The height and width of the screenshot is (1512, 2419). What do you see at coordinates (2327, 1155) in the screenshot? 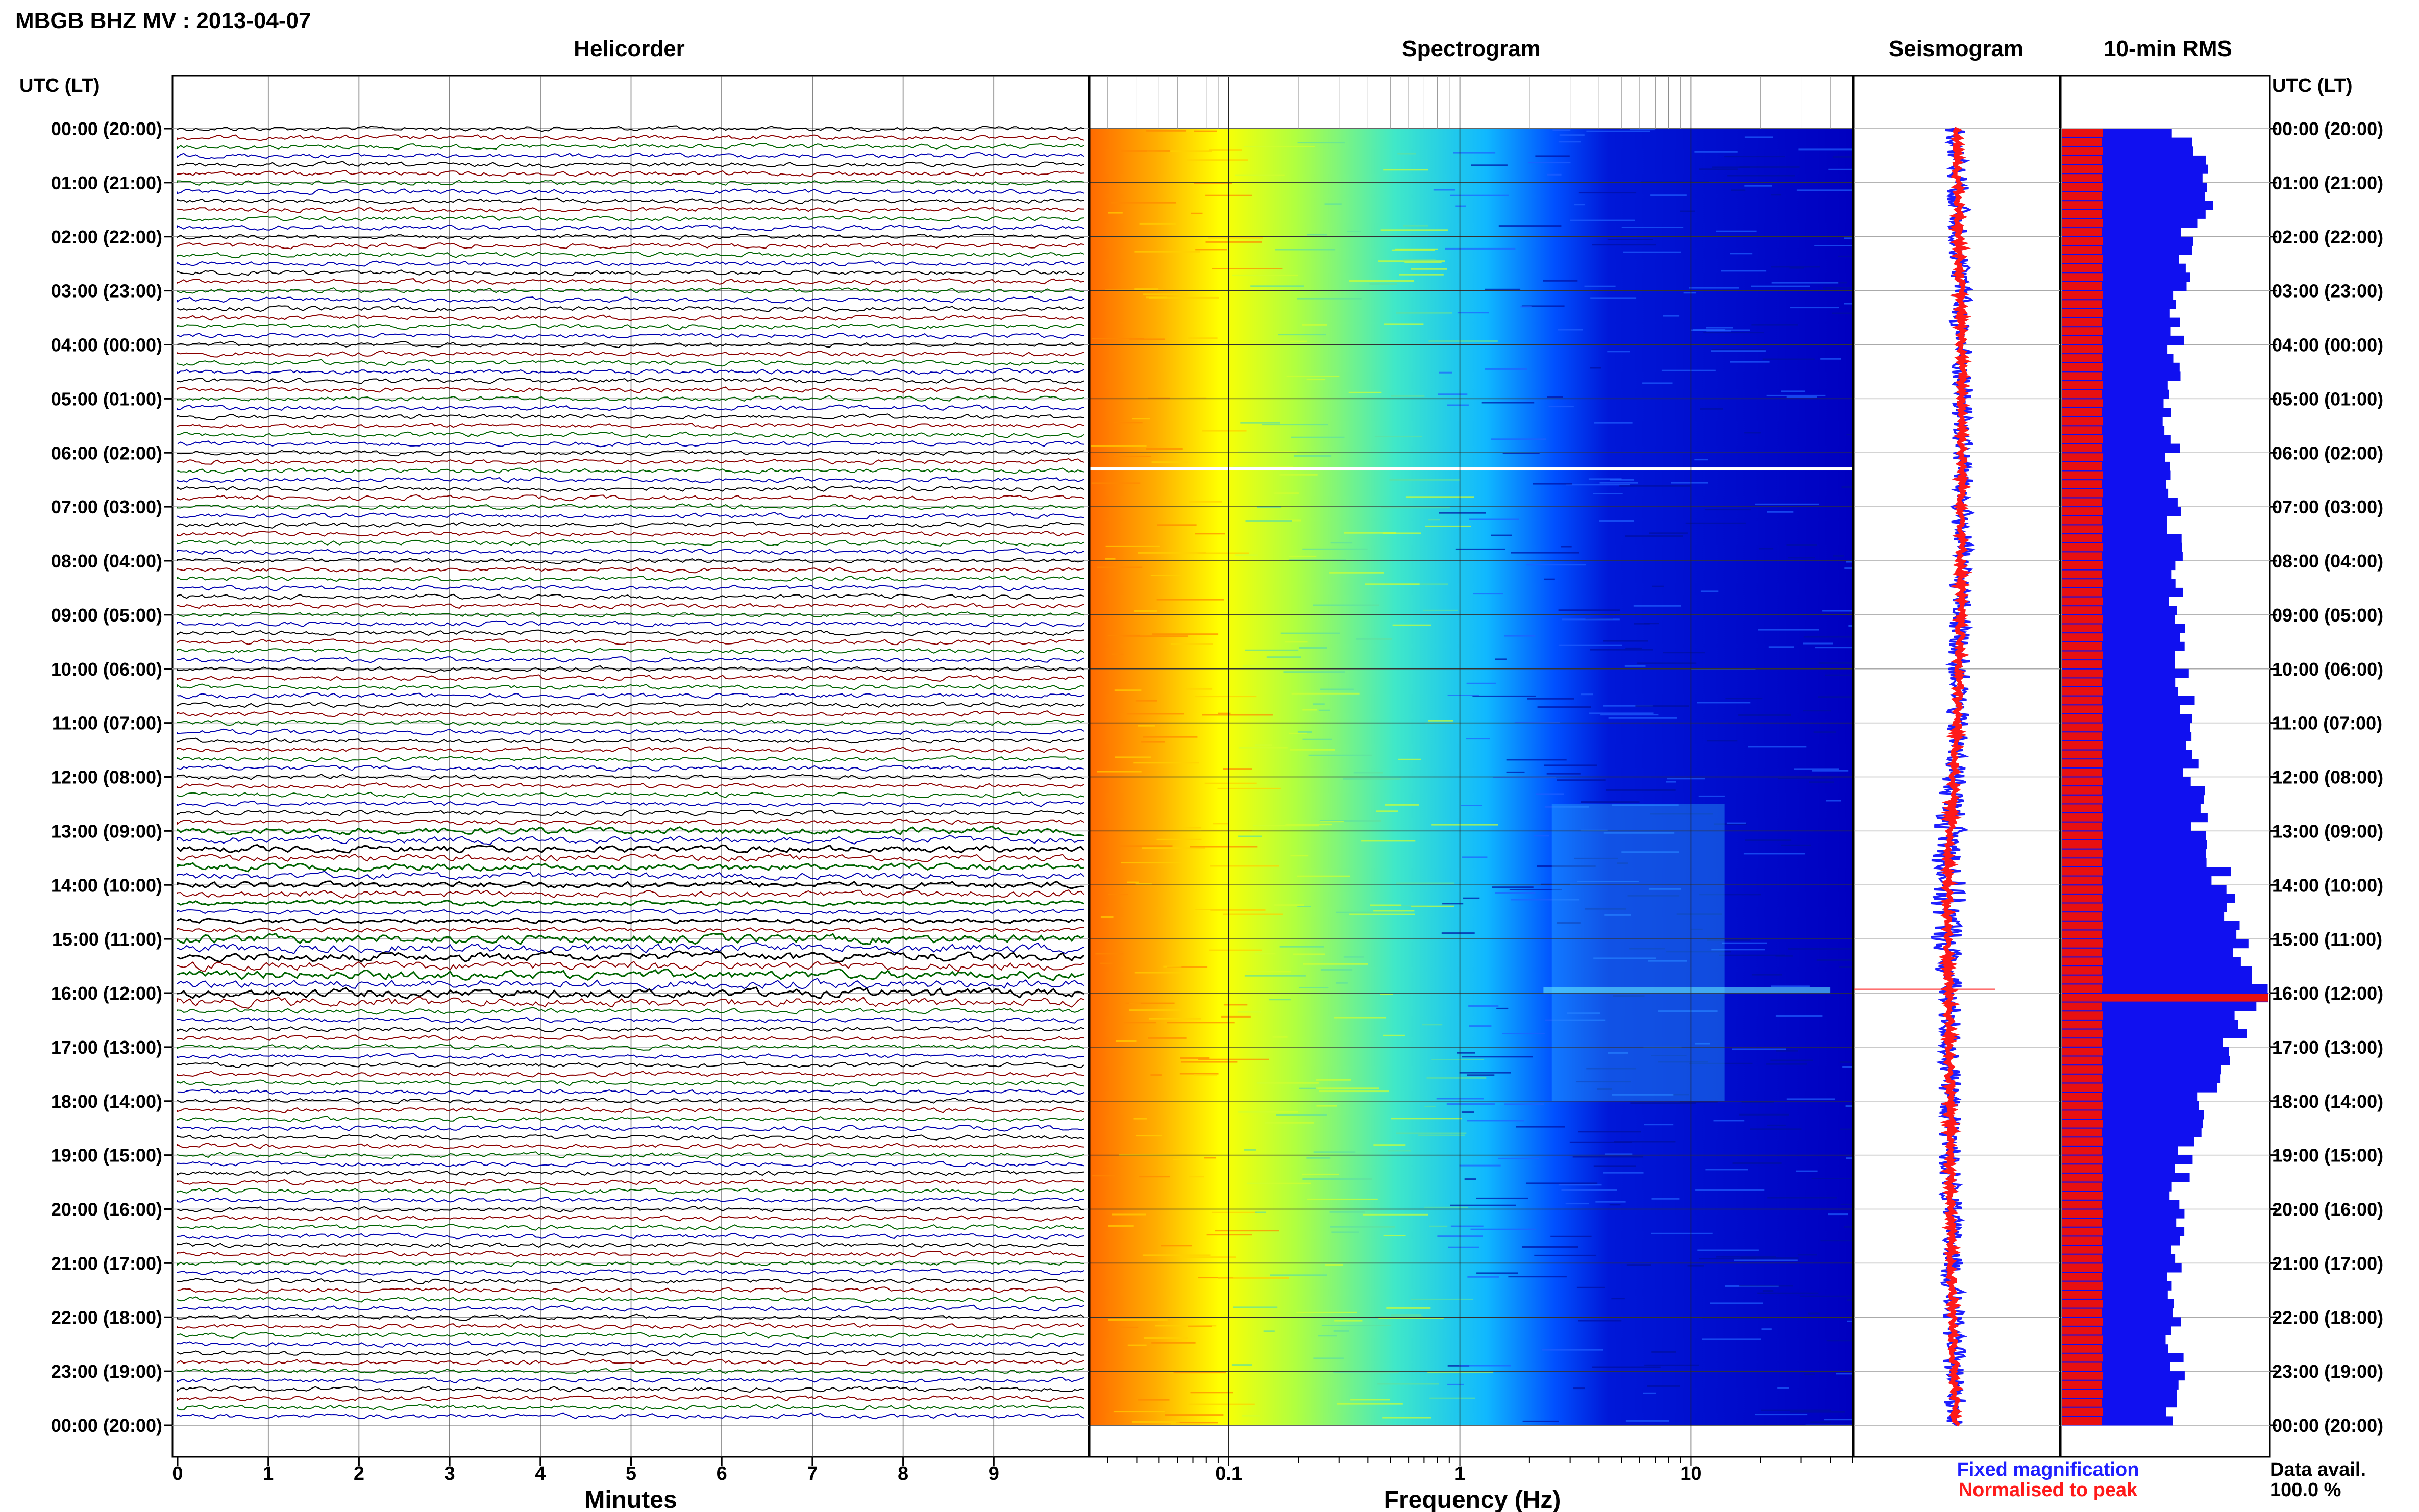
I see `time-label: 19:00 (15:00)` at bounding box center [2327, 1155].